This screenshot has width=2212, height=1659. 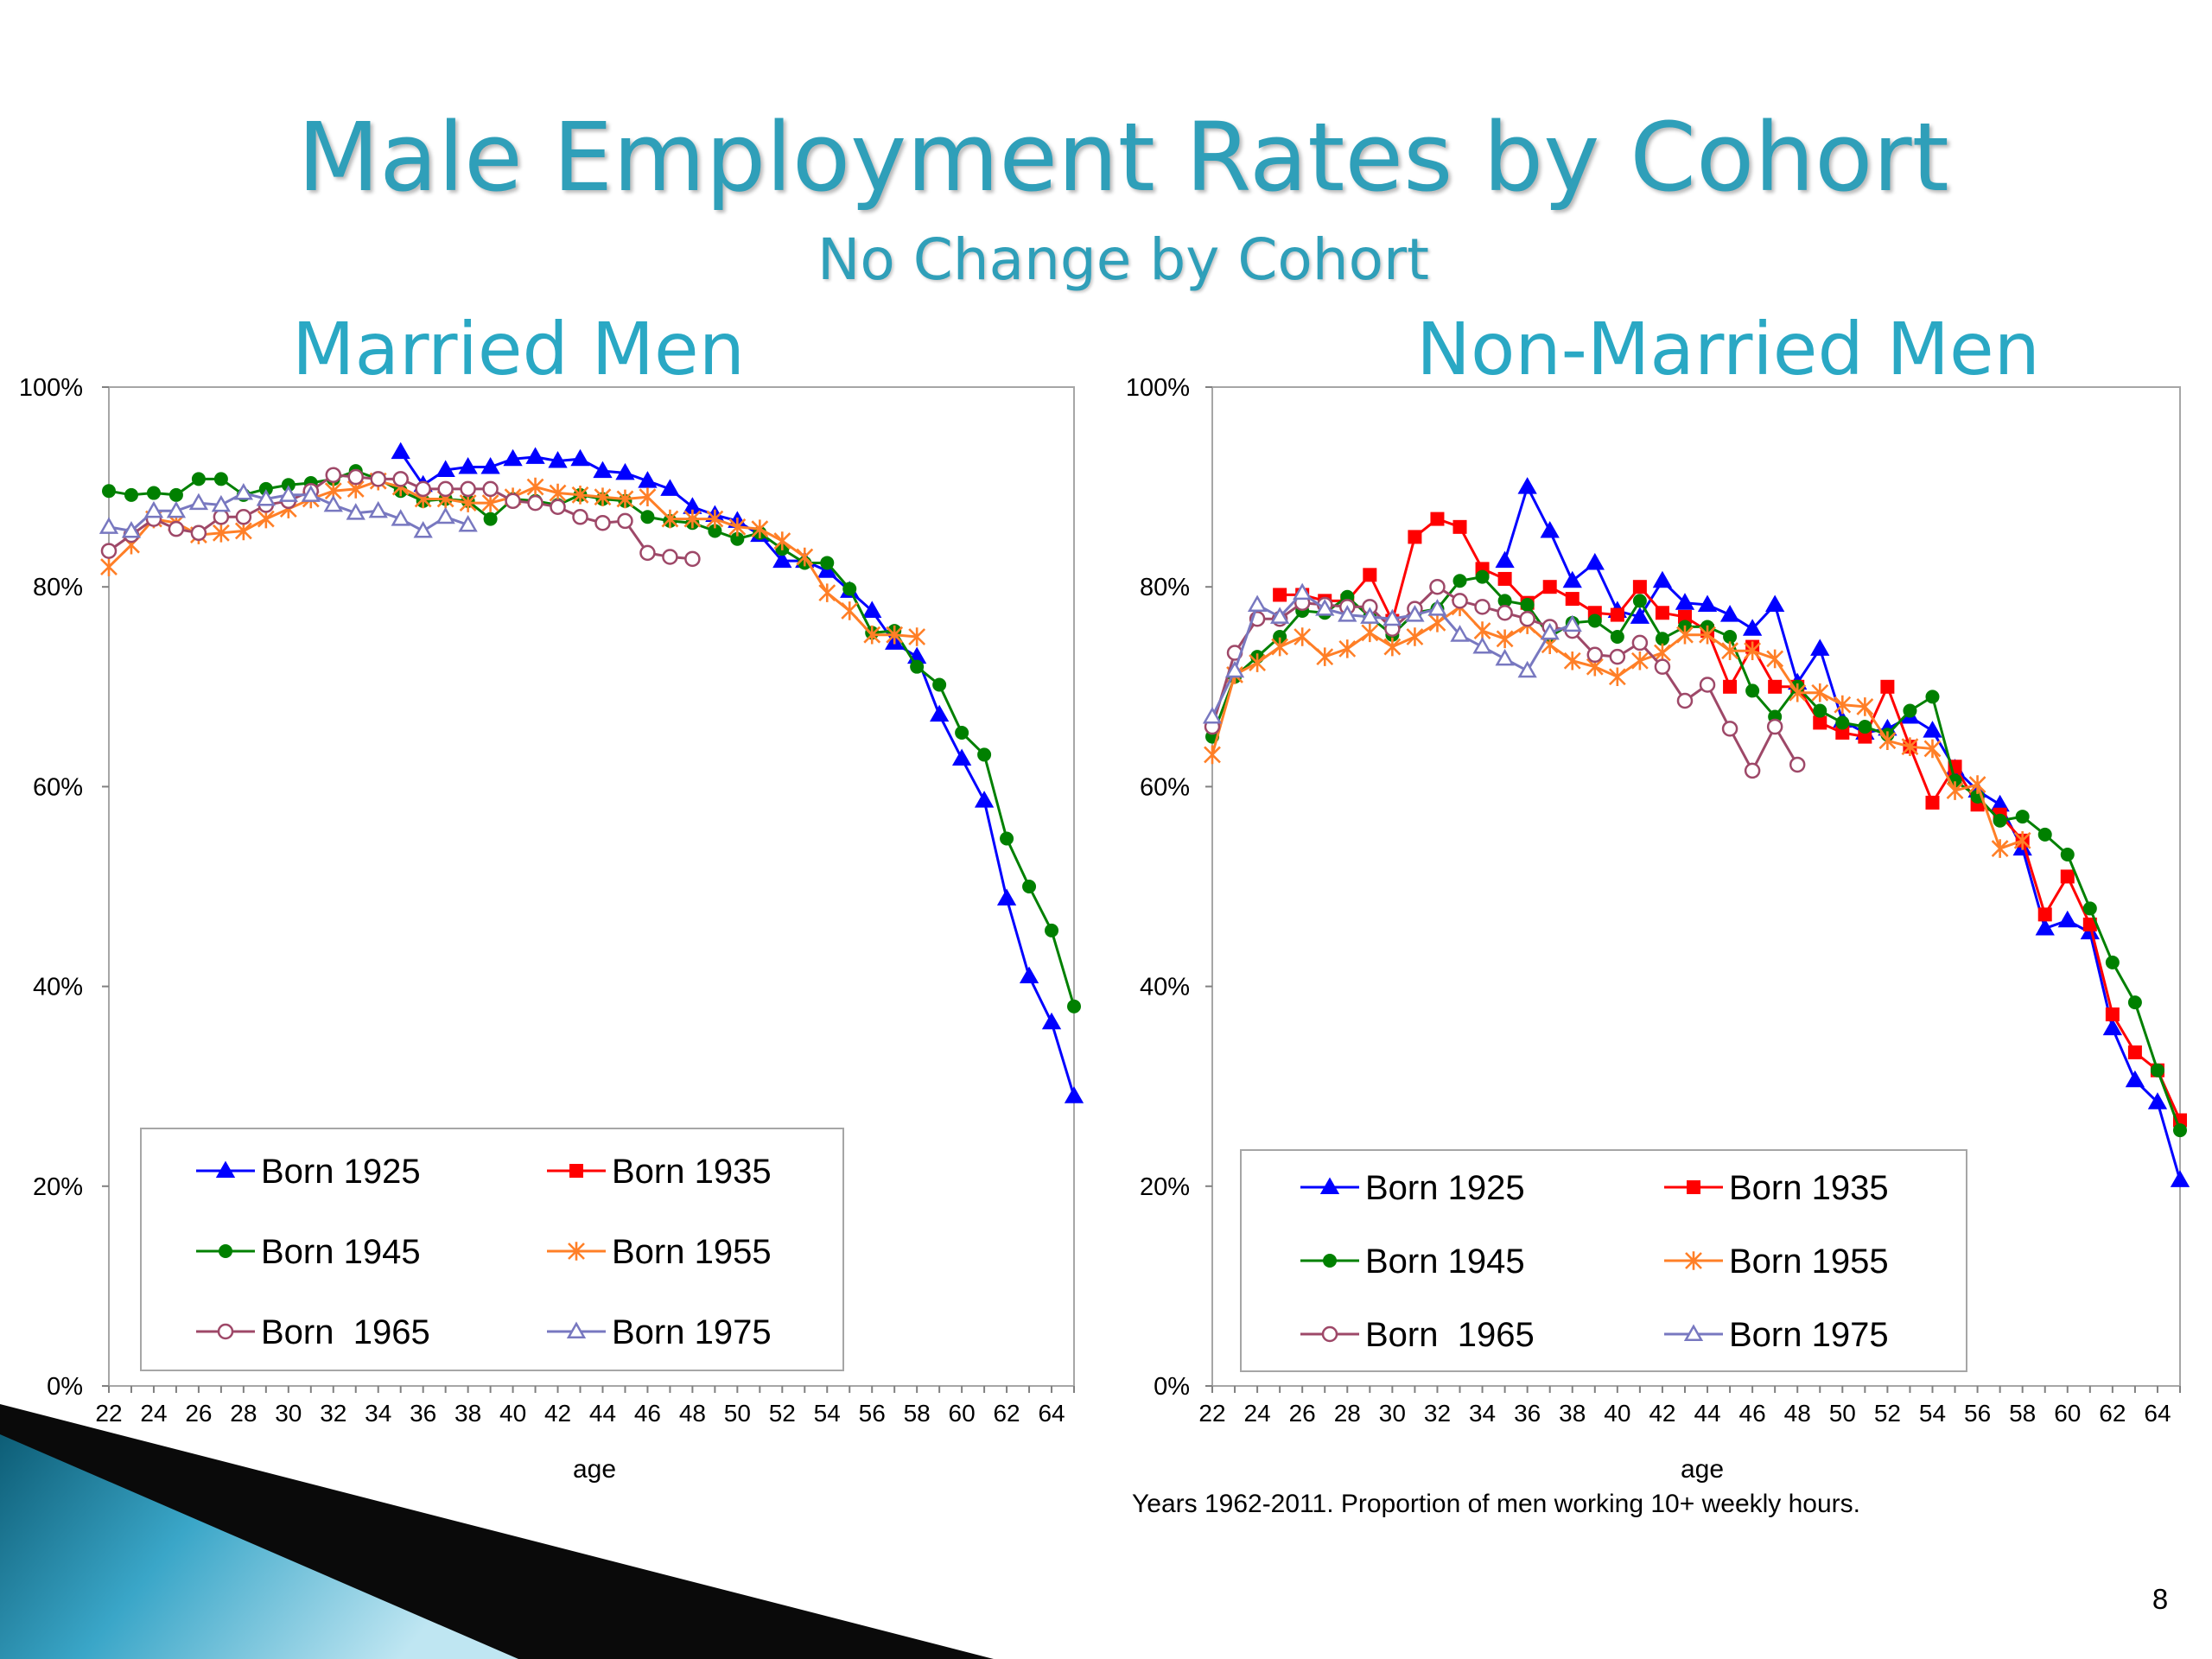 I want to click on page-number: 8, so click(x=2160, y=1599).